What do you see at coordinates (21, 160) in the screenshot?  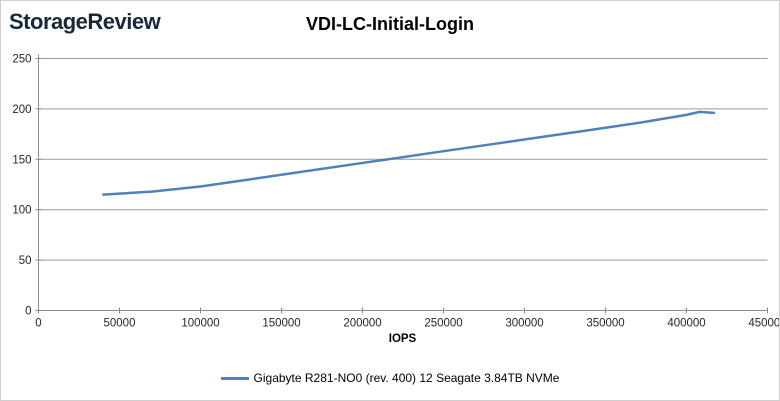 I see `y-tick-label: 150` at bounding box center [21, 160].